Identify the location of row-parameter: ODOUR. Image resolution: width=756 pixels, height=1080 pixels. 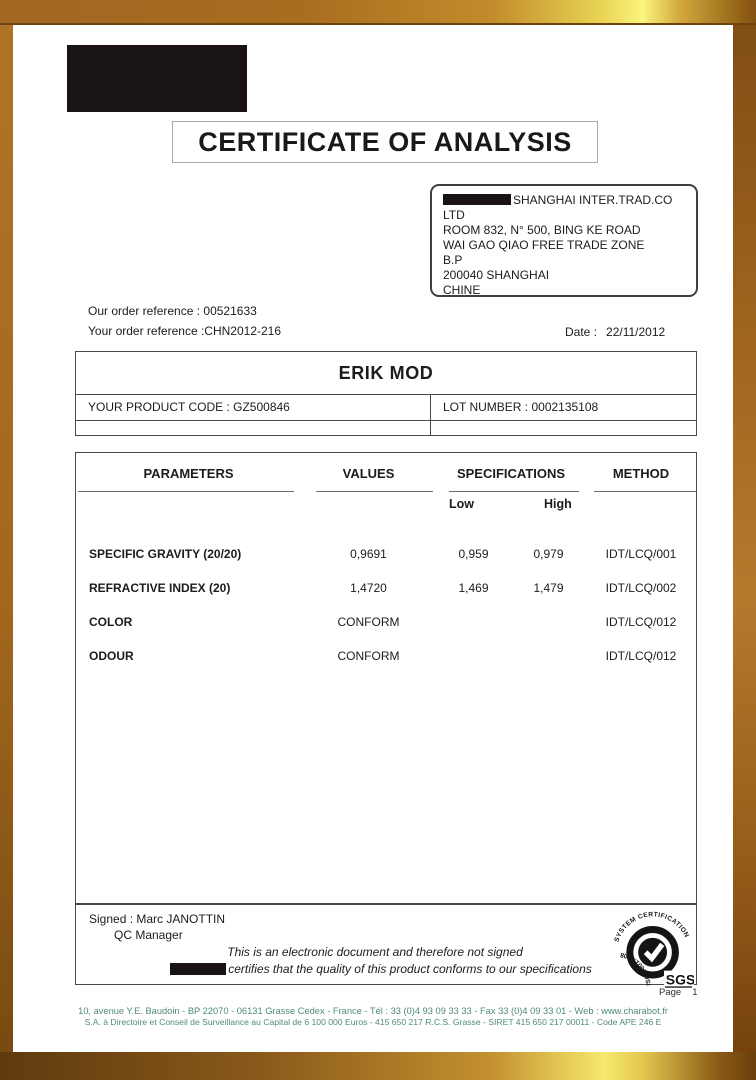
(111, 656).